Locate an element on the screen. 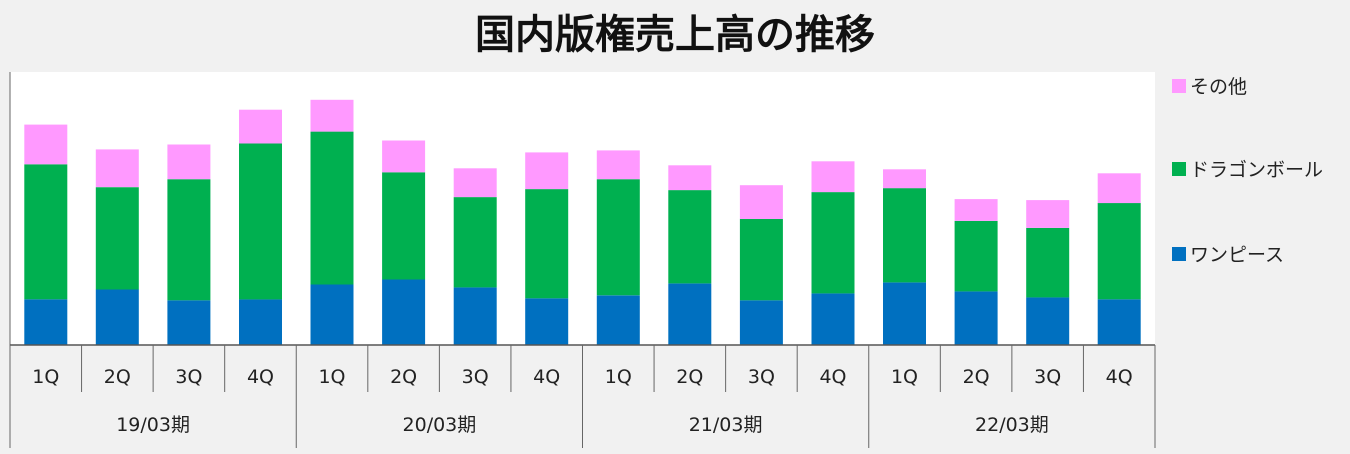 The height and width of the screenshot is (454, 1350). legend-item-dragonball: ドラゴンボール is located at coordinates (1260, 168).